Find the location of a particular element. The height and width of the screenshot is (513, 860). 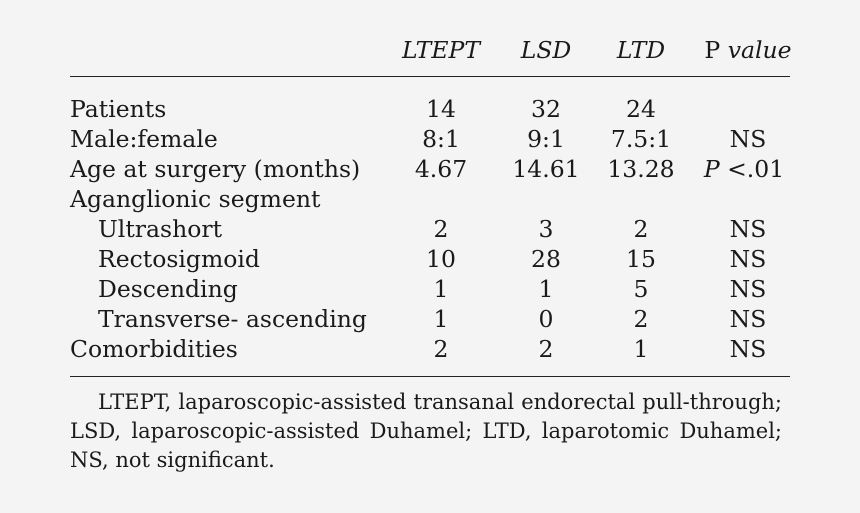

header-lsd: LSD is located at coordinates (546, 50).